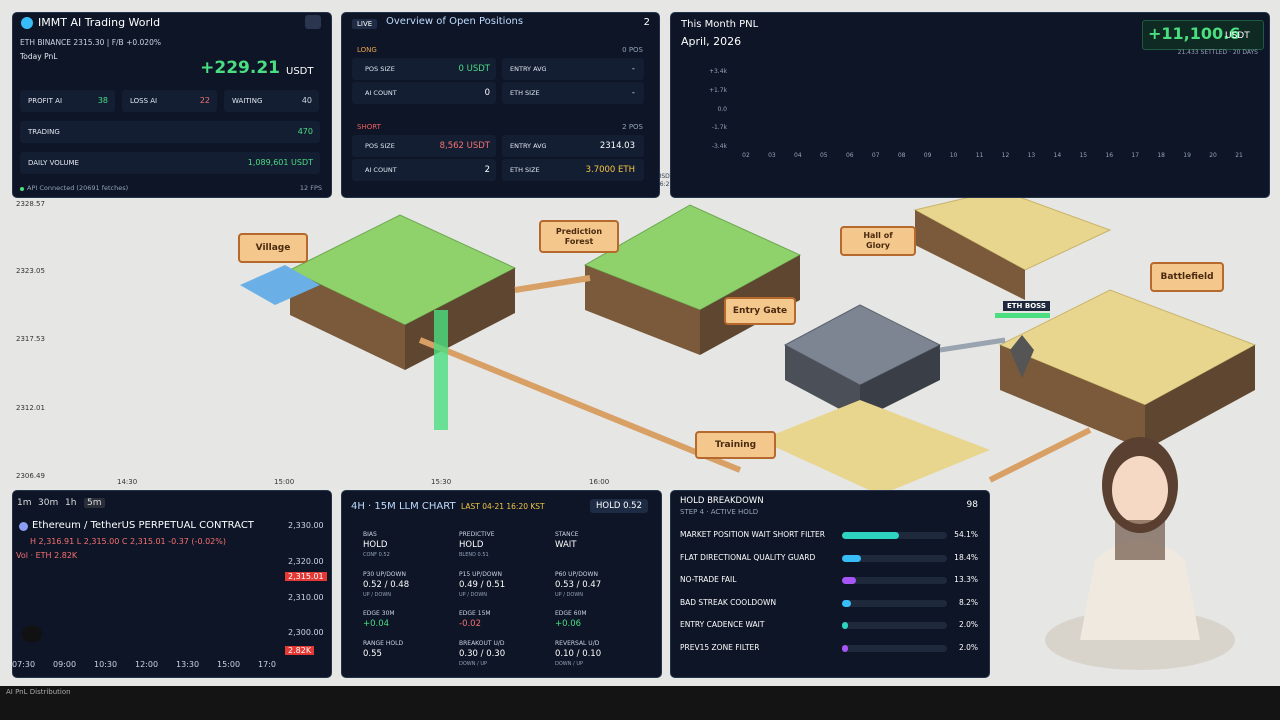 The image size is (1280, 720). What do you see at coordinates (746, 155) in the screenshot?
I see `x-tick-label: 02` at bounding box center [746, 155].